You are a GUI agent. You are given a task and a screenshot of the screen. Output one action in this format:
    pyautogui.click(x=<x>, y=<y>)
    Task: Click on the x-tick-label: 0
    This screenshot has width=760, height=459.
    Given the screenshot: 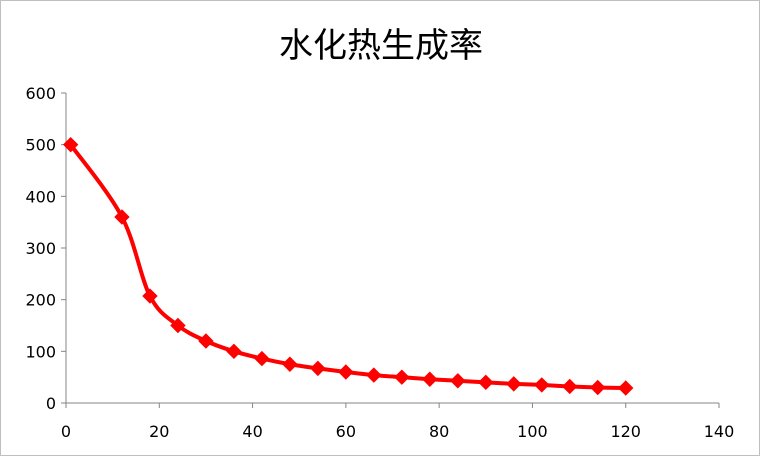 What is the action you would take?
    pyautogui.click(x=66, y=431)
    